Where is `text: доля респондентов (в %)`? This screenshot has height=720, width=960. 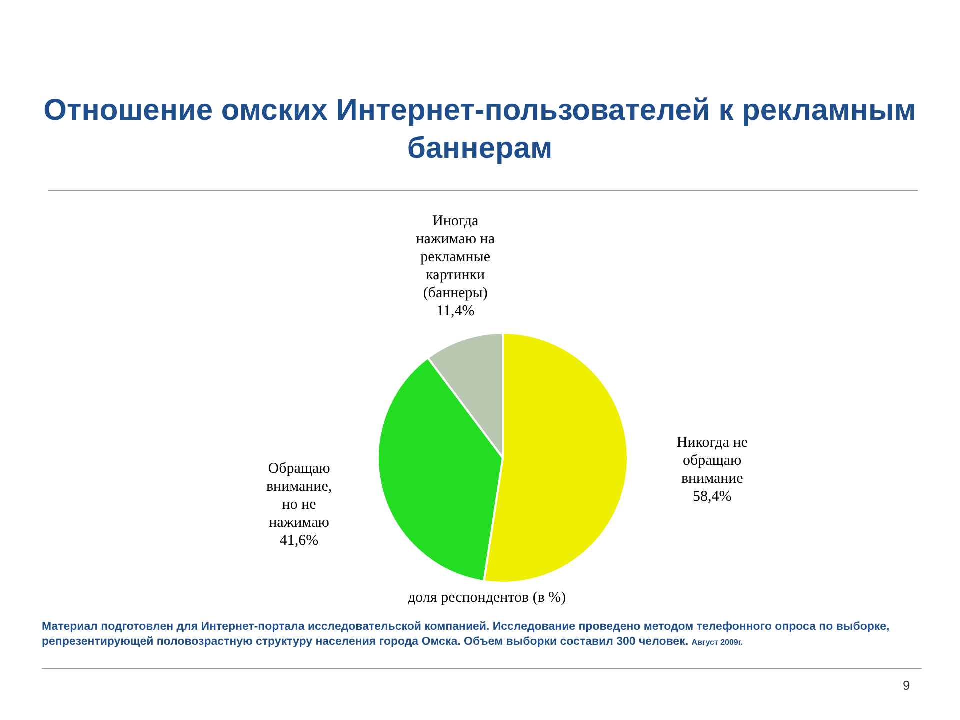
text: доля респондентов (в %) is located at coordinates (487, 598).